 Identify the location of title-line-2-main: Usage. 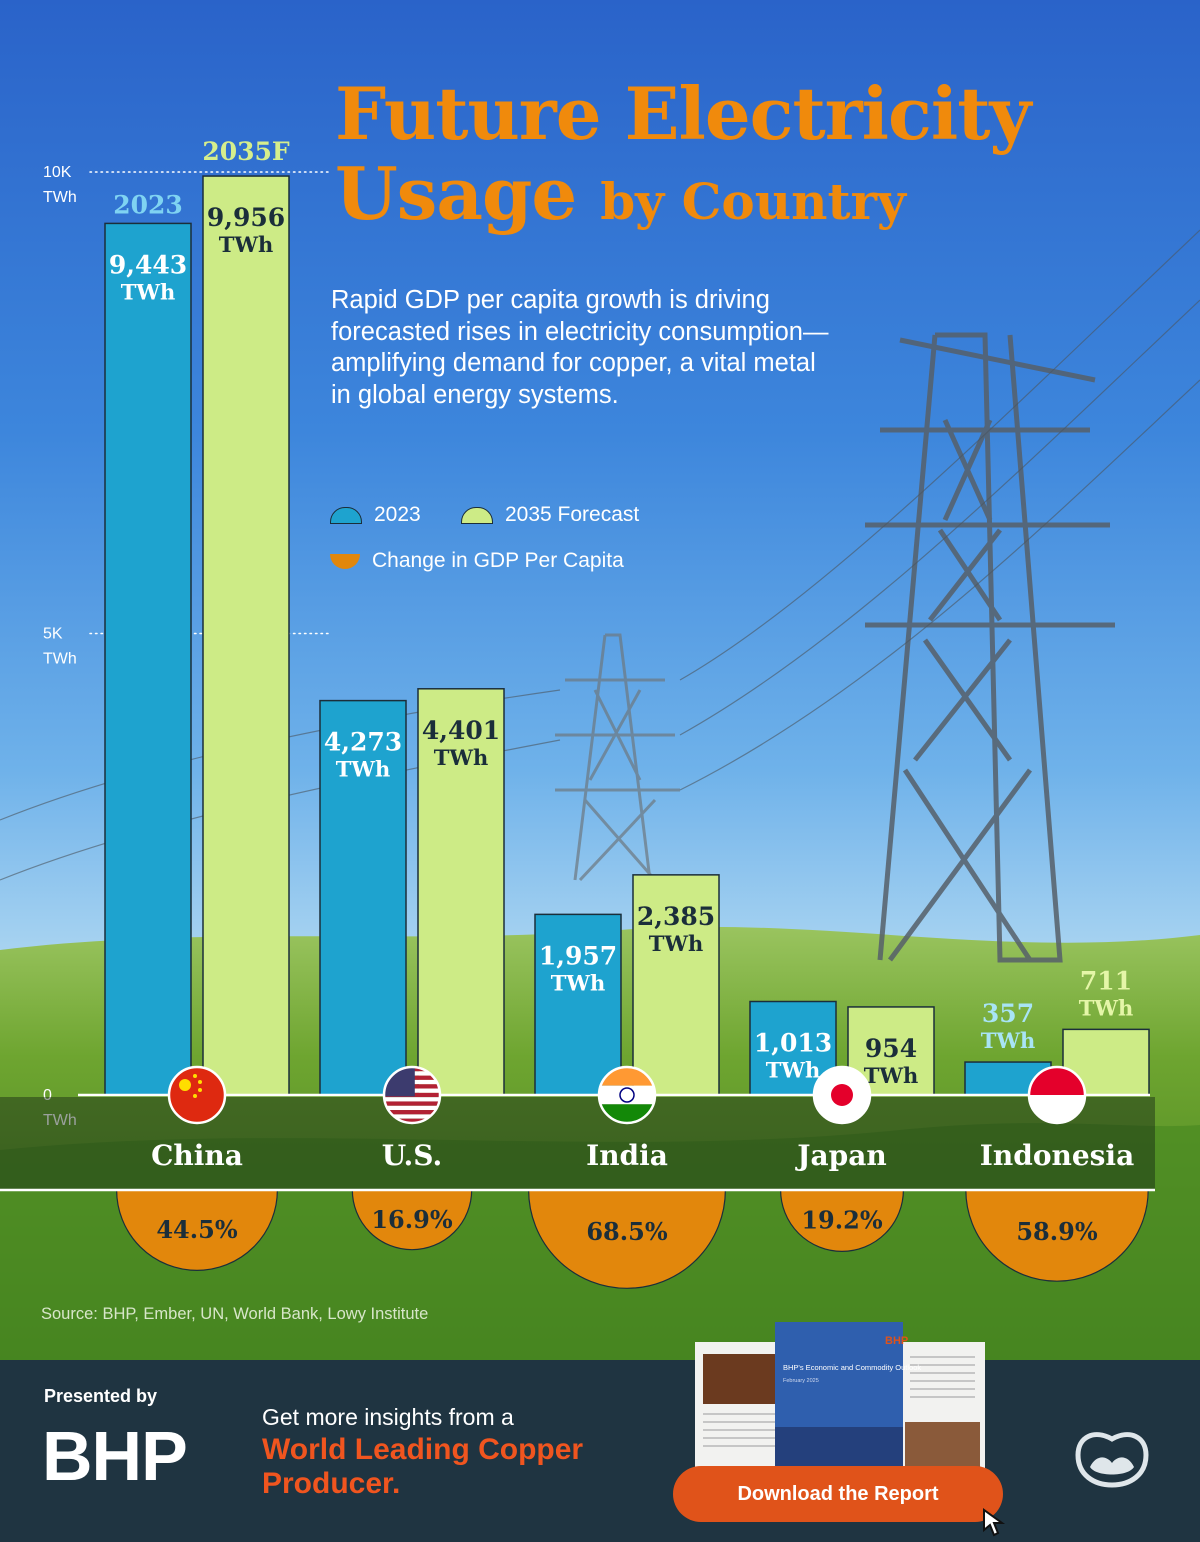
(456, 193).